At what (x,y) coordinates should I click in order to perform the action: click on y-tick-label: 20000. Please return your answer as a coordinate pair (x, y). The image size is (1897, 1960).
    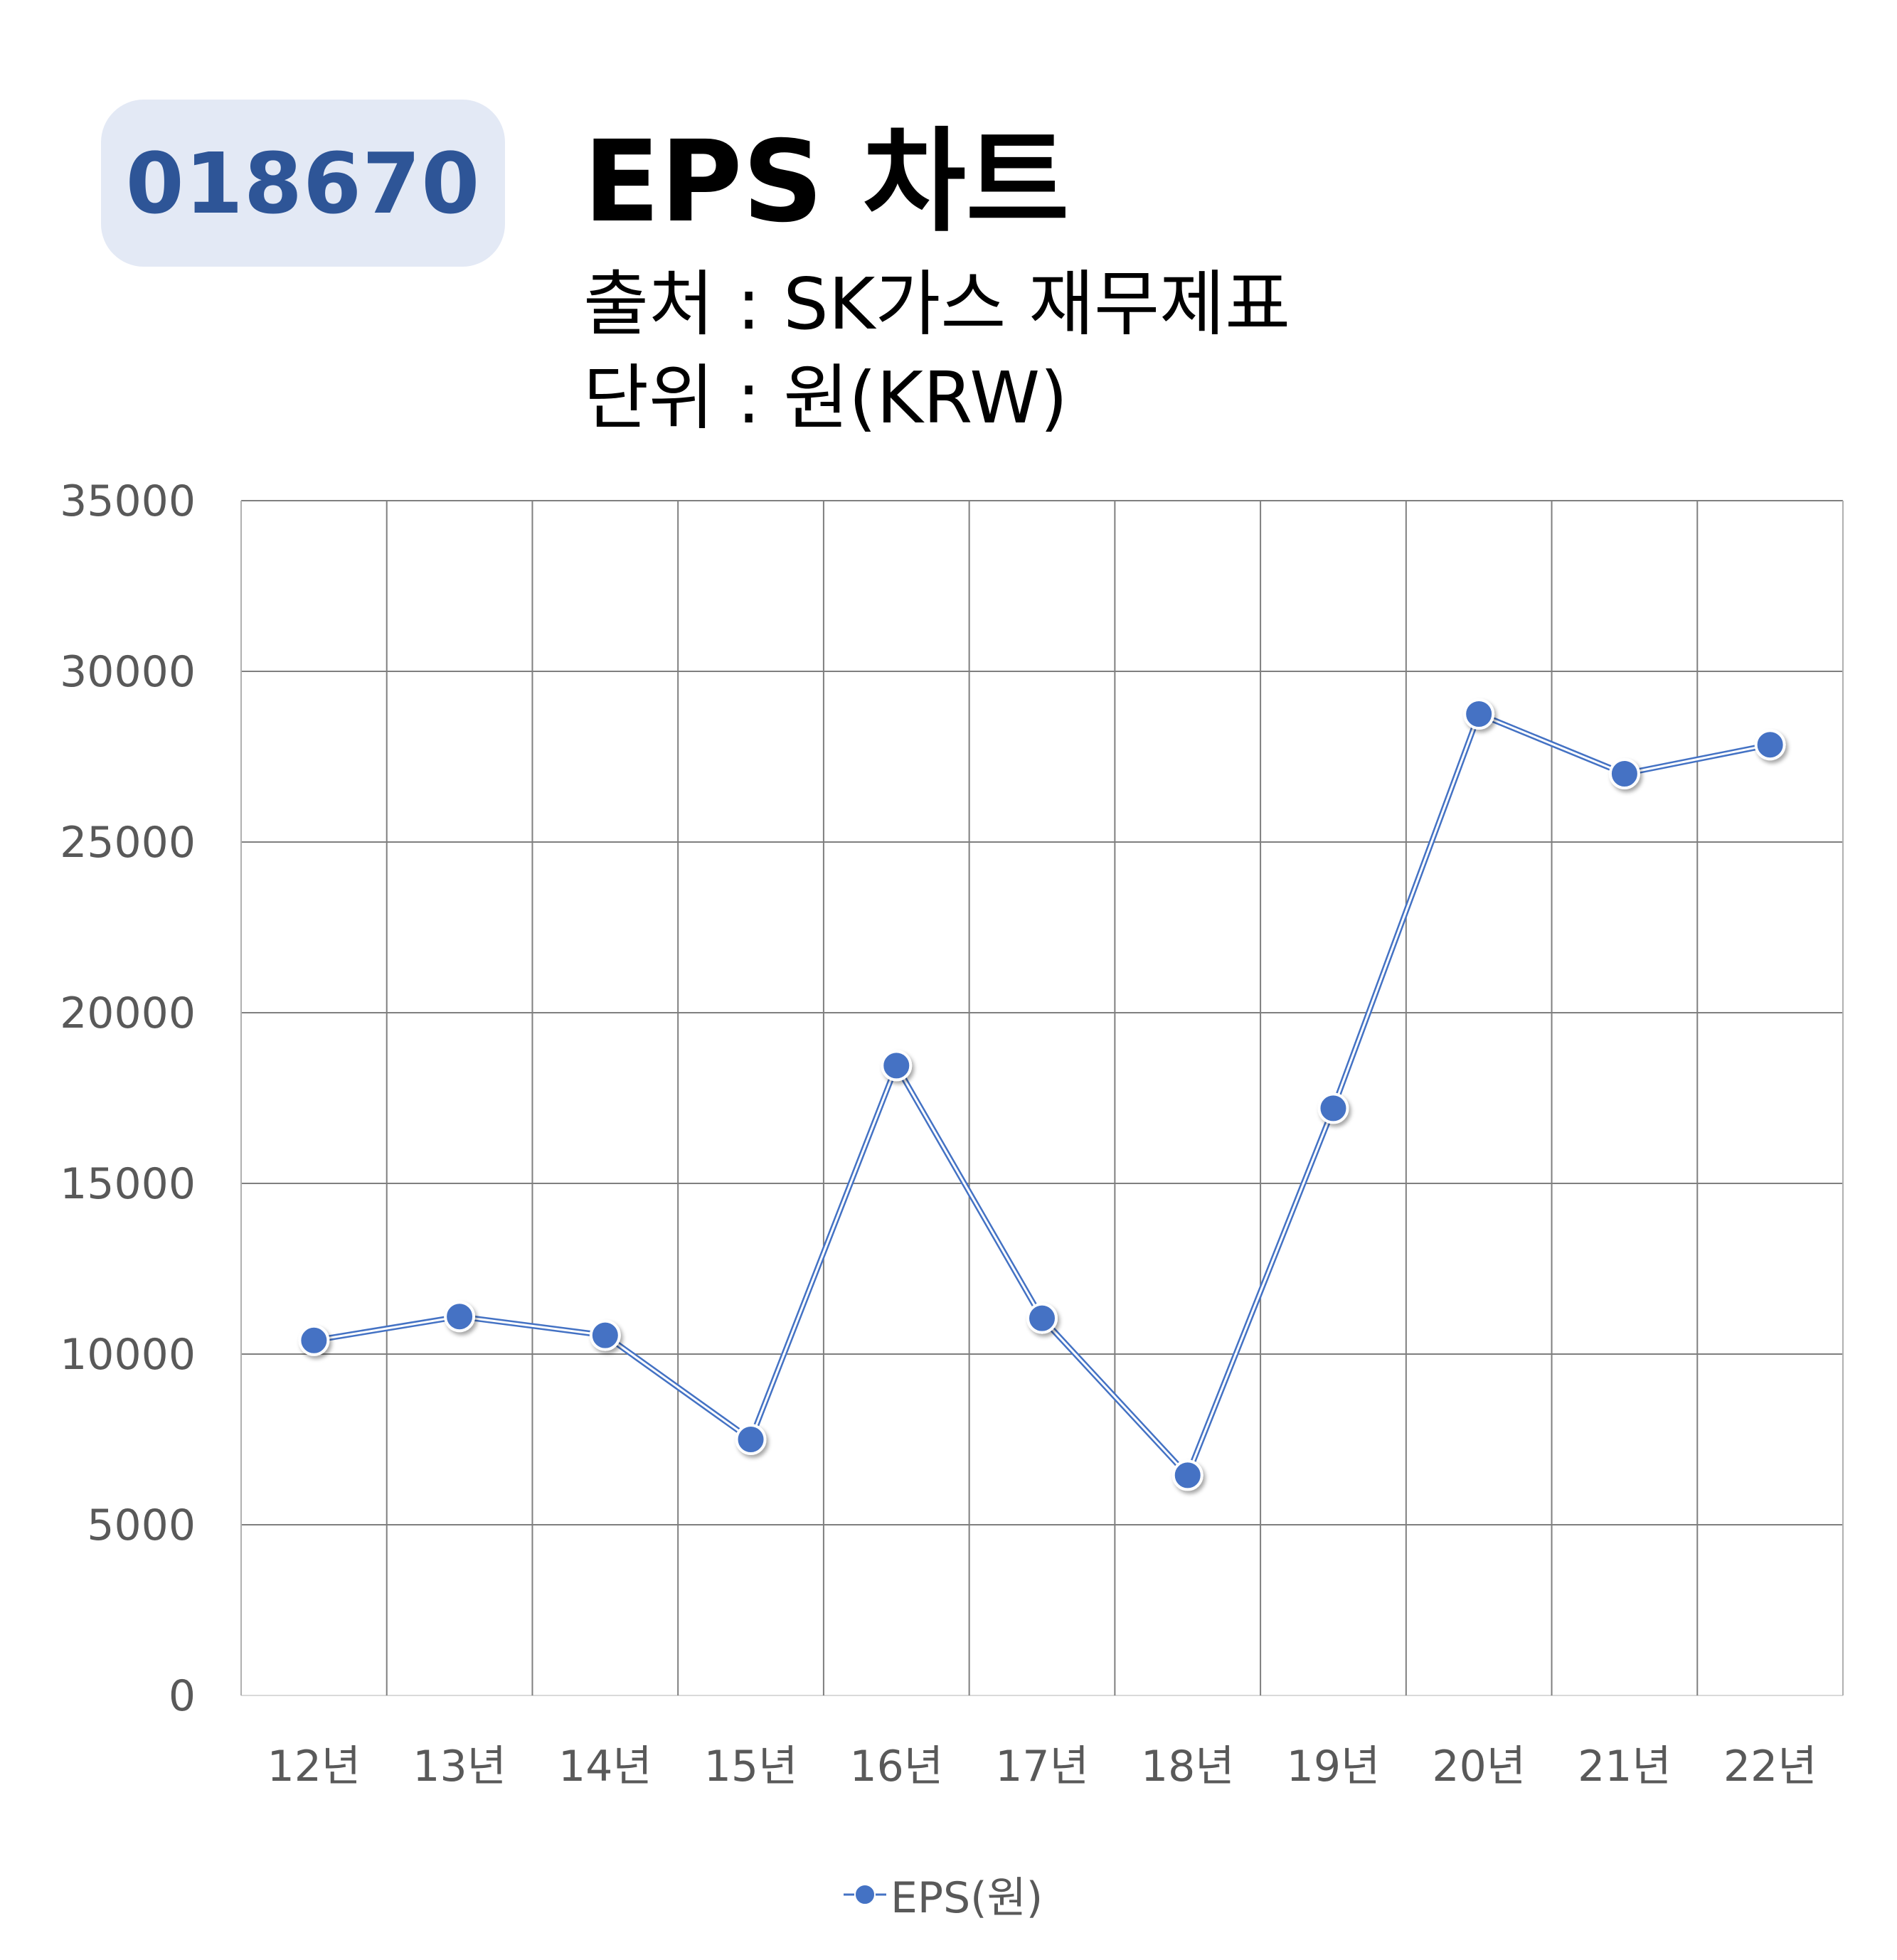
    Looking at the image, I should click on (128, 1013).